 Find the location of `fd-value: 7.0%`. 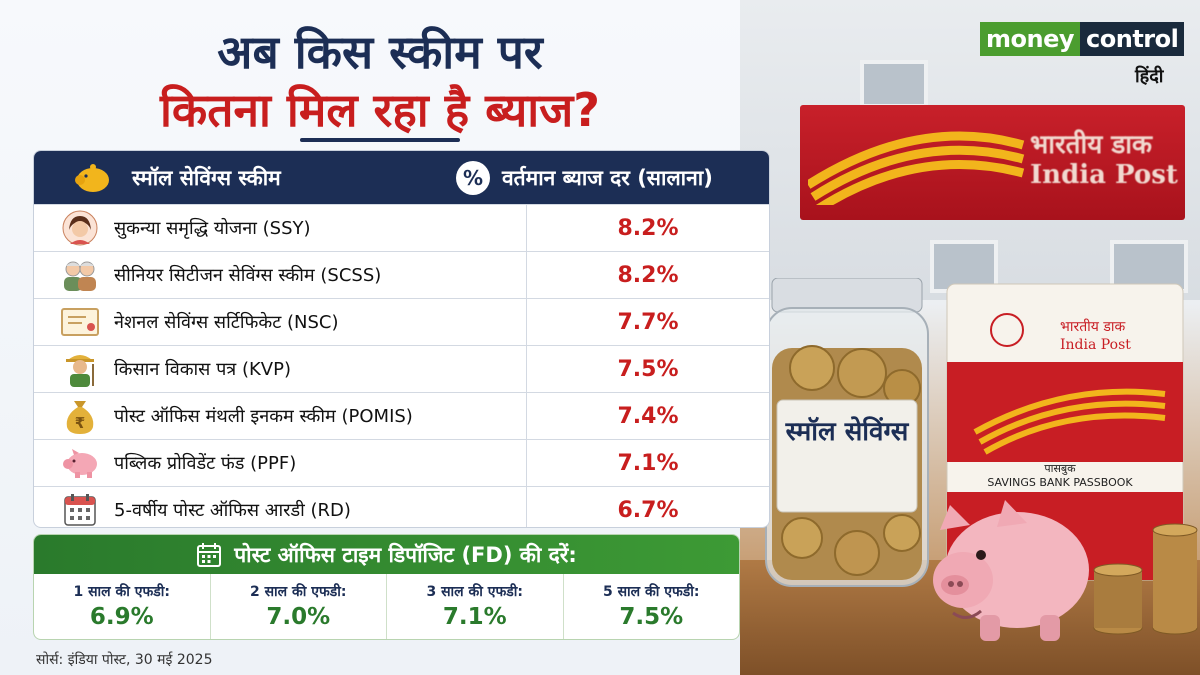

fd-value: 7.0% is located at coordinates (298, 617).